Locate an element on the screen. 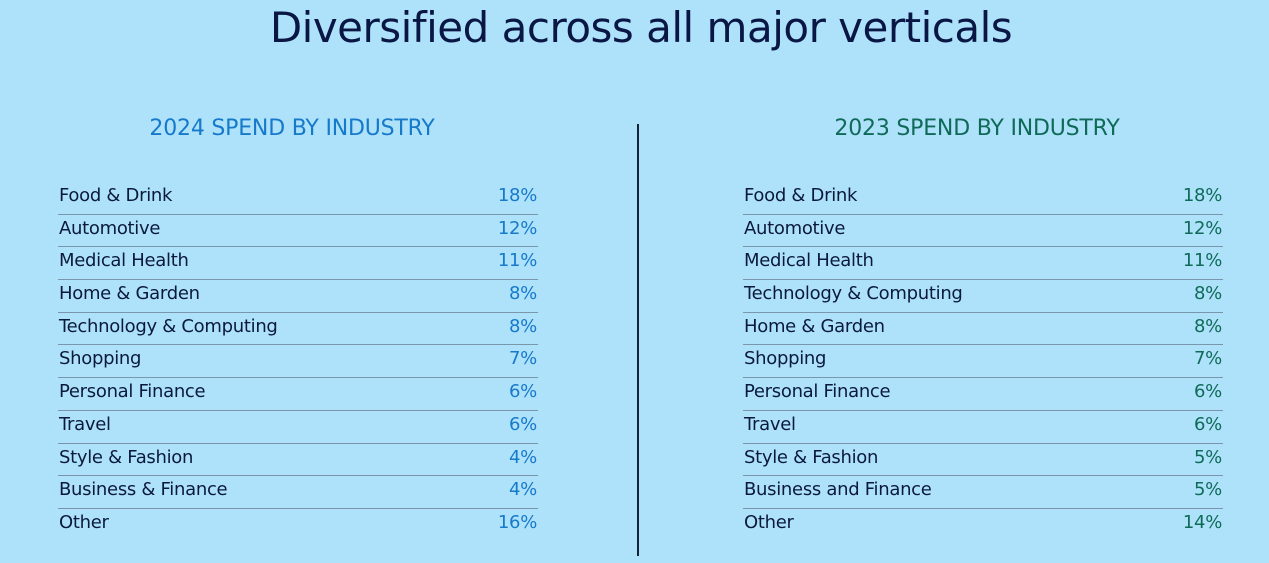 Image resolution: width=1269 pixels, height=563 pixels. industry-row: Business and Finance 5% is located at coordinates (983, 492).